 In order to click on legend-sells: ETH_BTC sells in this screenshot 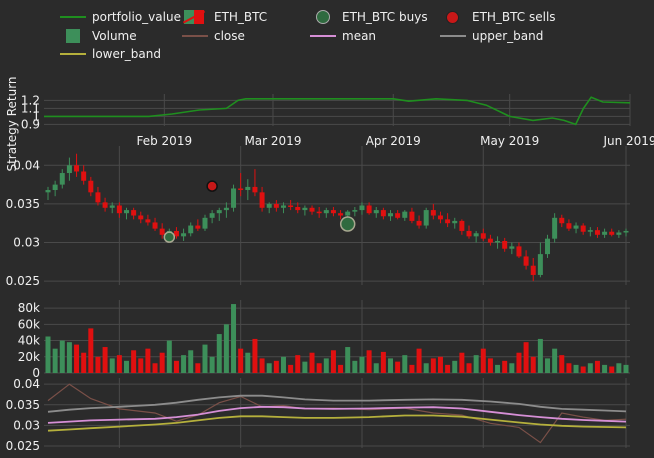, I will do `click(498, 17)`.